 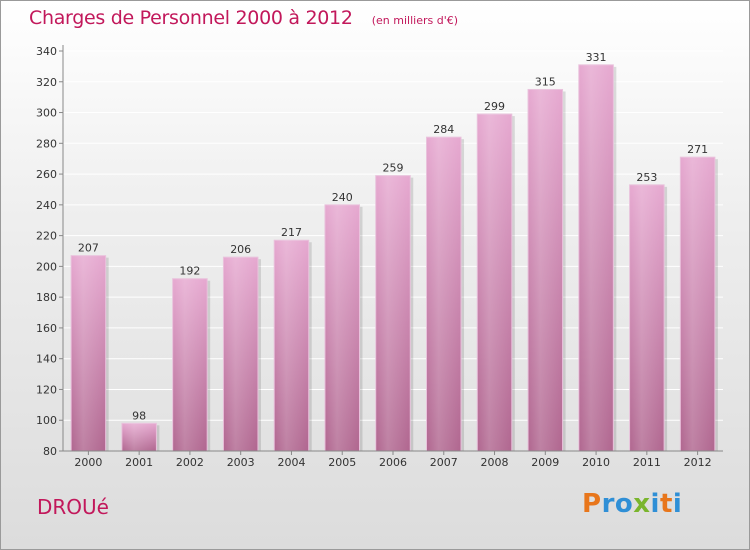 What do you see at coordinates (342, 197) in the screenshot?
I see `data-label: 240` at bounding box center [342, 197].